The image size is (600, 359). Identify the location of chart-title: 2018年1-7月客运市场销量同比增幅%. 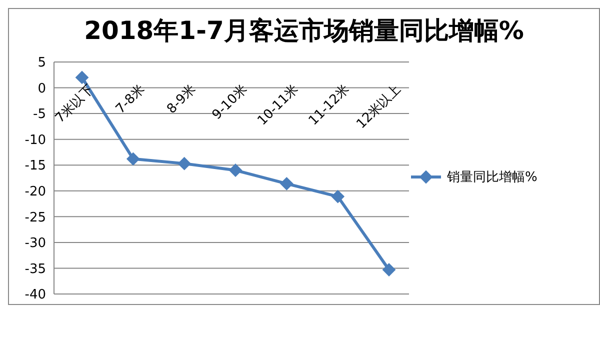
(304, 31).